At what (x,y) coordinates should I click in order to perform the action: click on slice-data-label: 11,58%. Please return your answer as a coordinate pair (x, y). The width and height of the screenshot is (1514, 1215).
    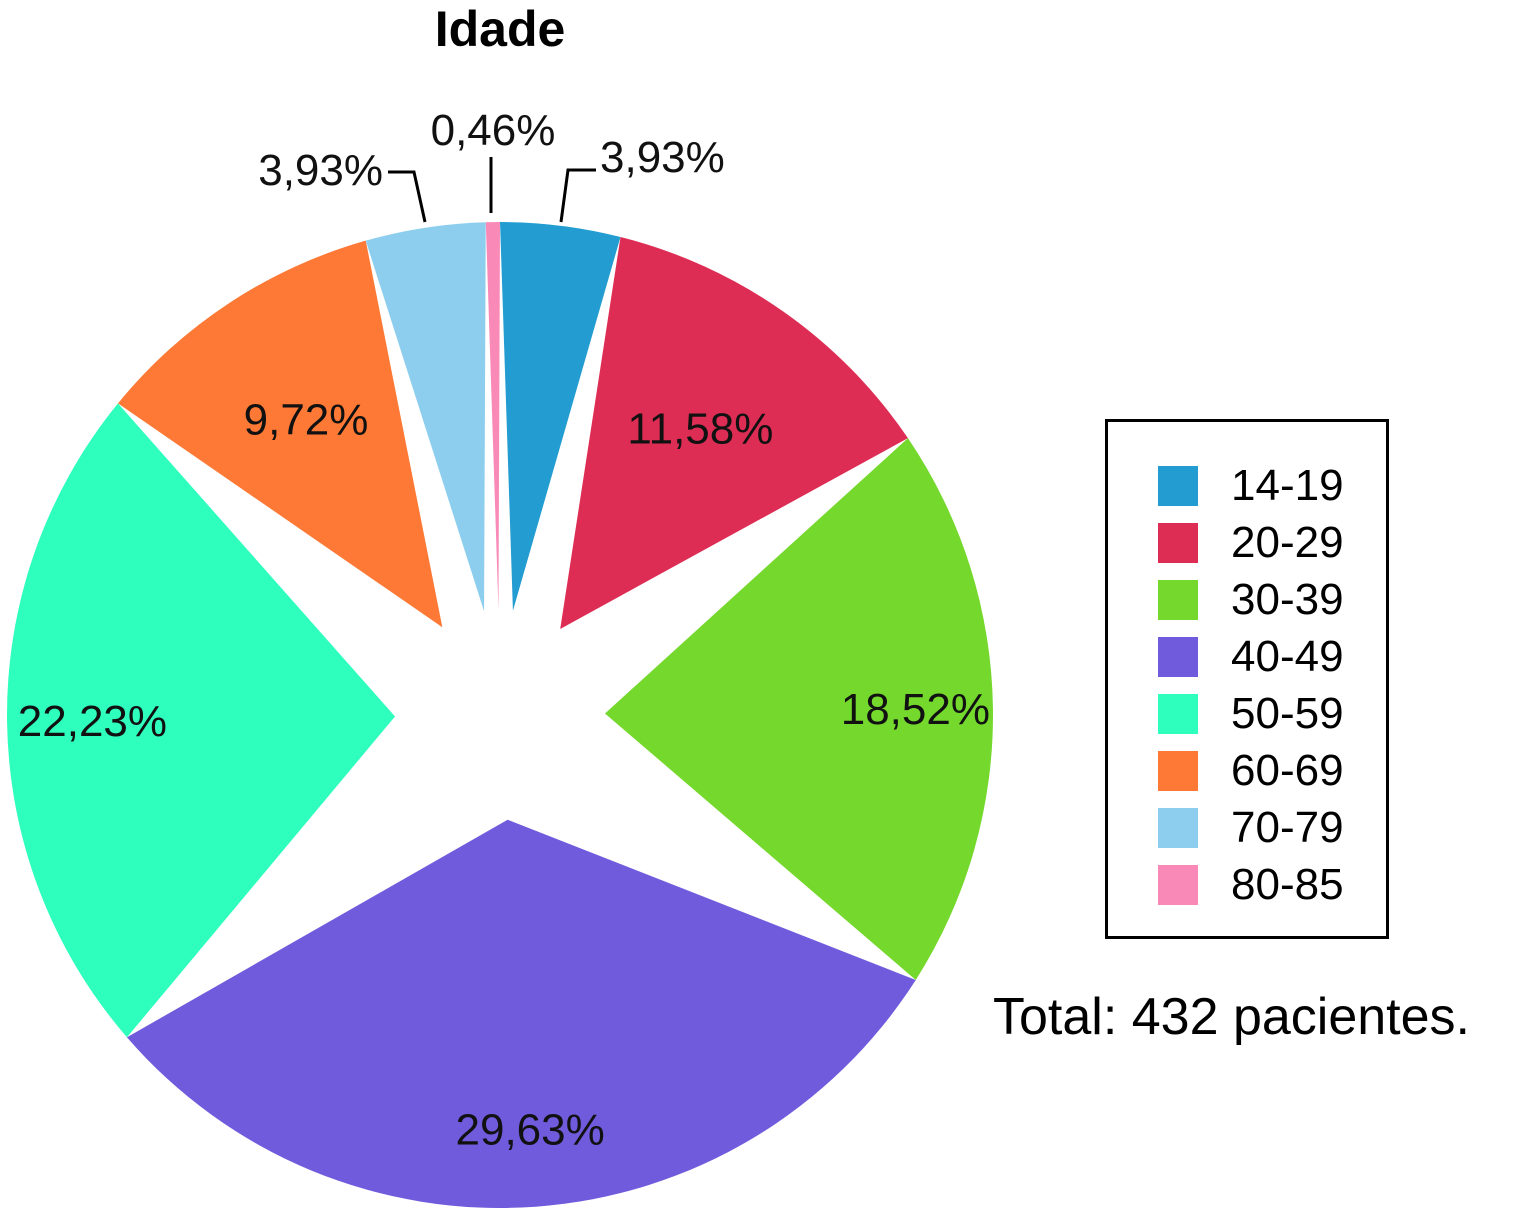
    Looking at the image, I should click on (700, 429).